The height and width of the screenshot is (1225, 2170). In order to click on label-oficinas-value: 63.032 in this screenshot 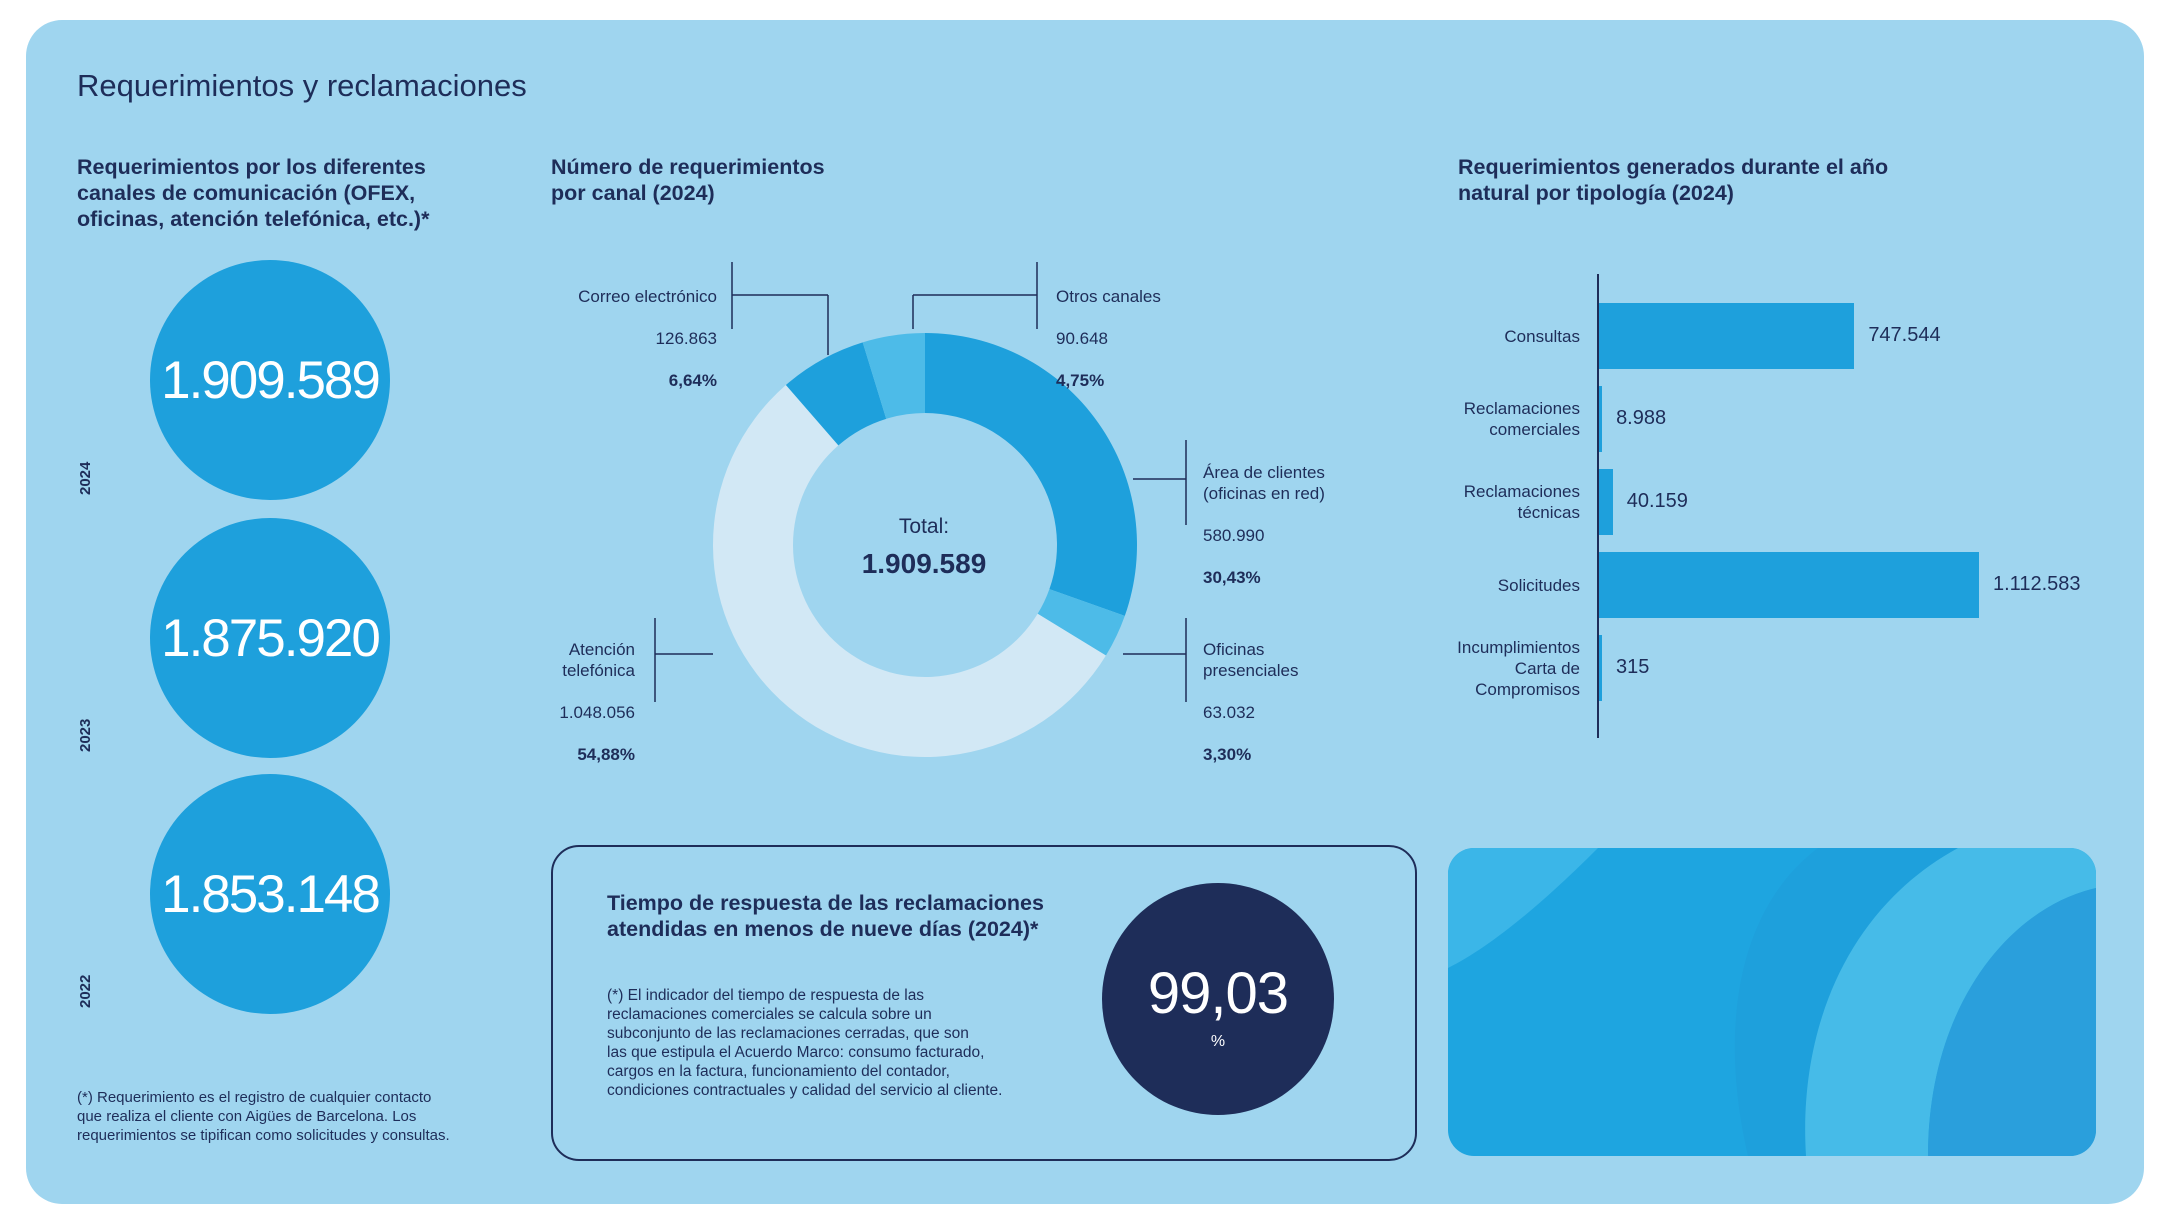, I will do `click(1229, 712)`.